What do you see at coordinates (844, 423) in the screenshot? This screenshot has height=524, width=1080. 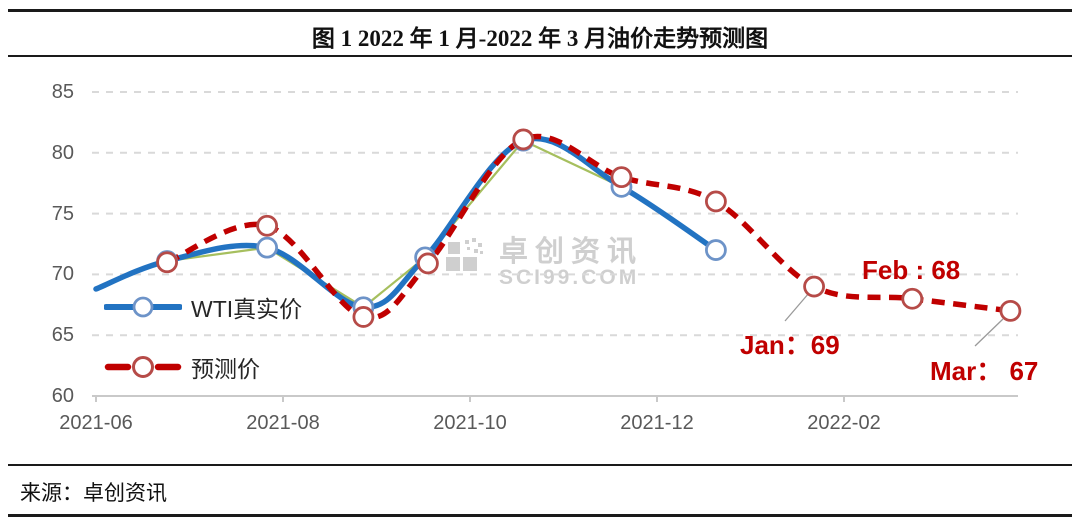 I see `x-axis-tick-label: 2022-02` at bounding box center [844, 423].